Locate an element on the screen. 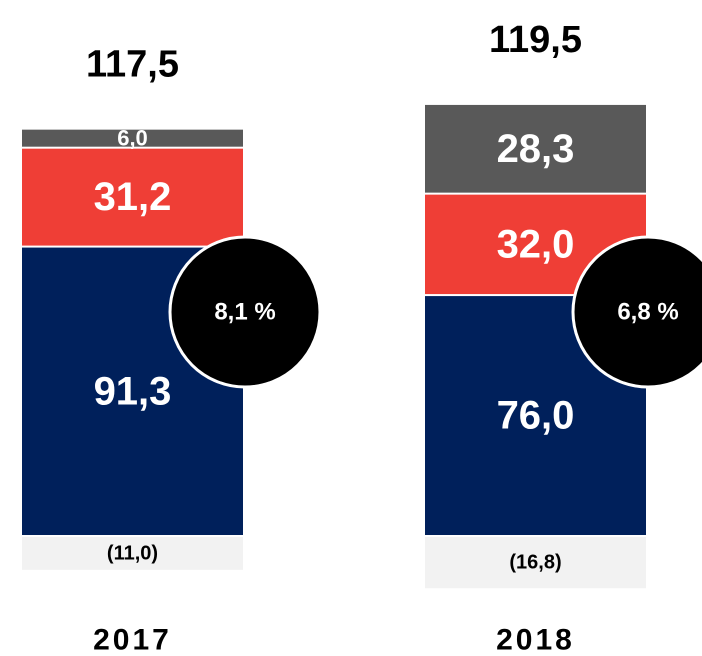 Image resolution: width=702 pixels, height=656 pixels. value-label: 32,0 is located at coordinates (536, 244).